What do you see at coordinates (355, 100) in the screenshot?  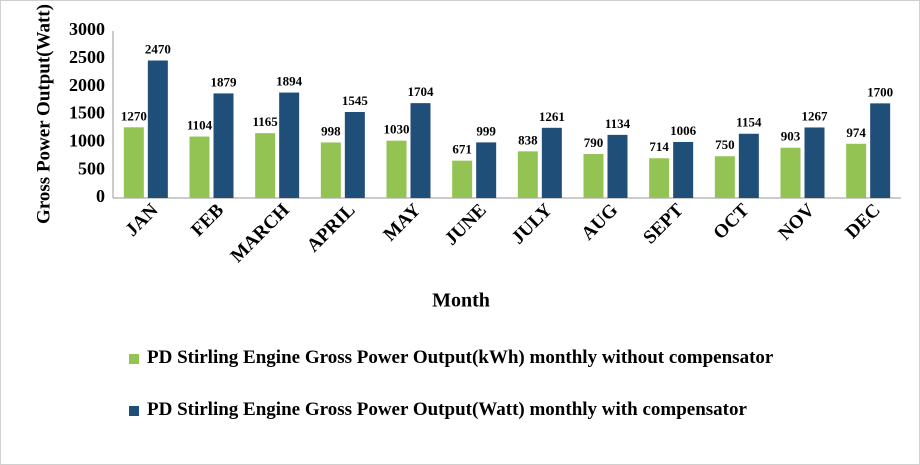 I see `data-label: 1545` at bounding box center [355, 100].